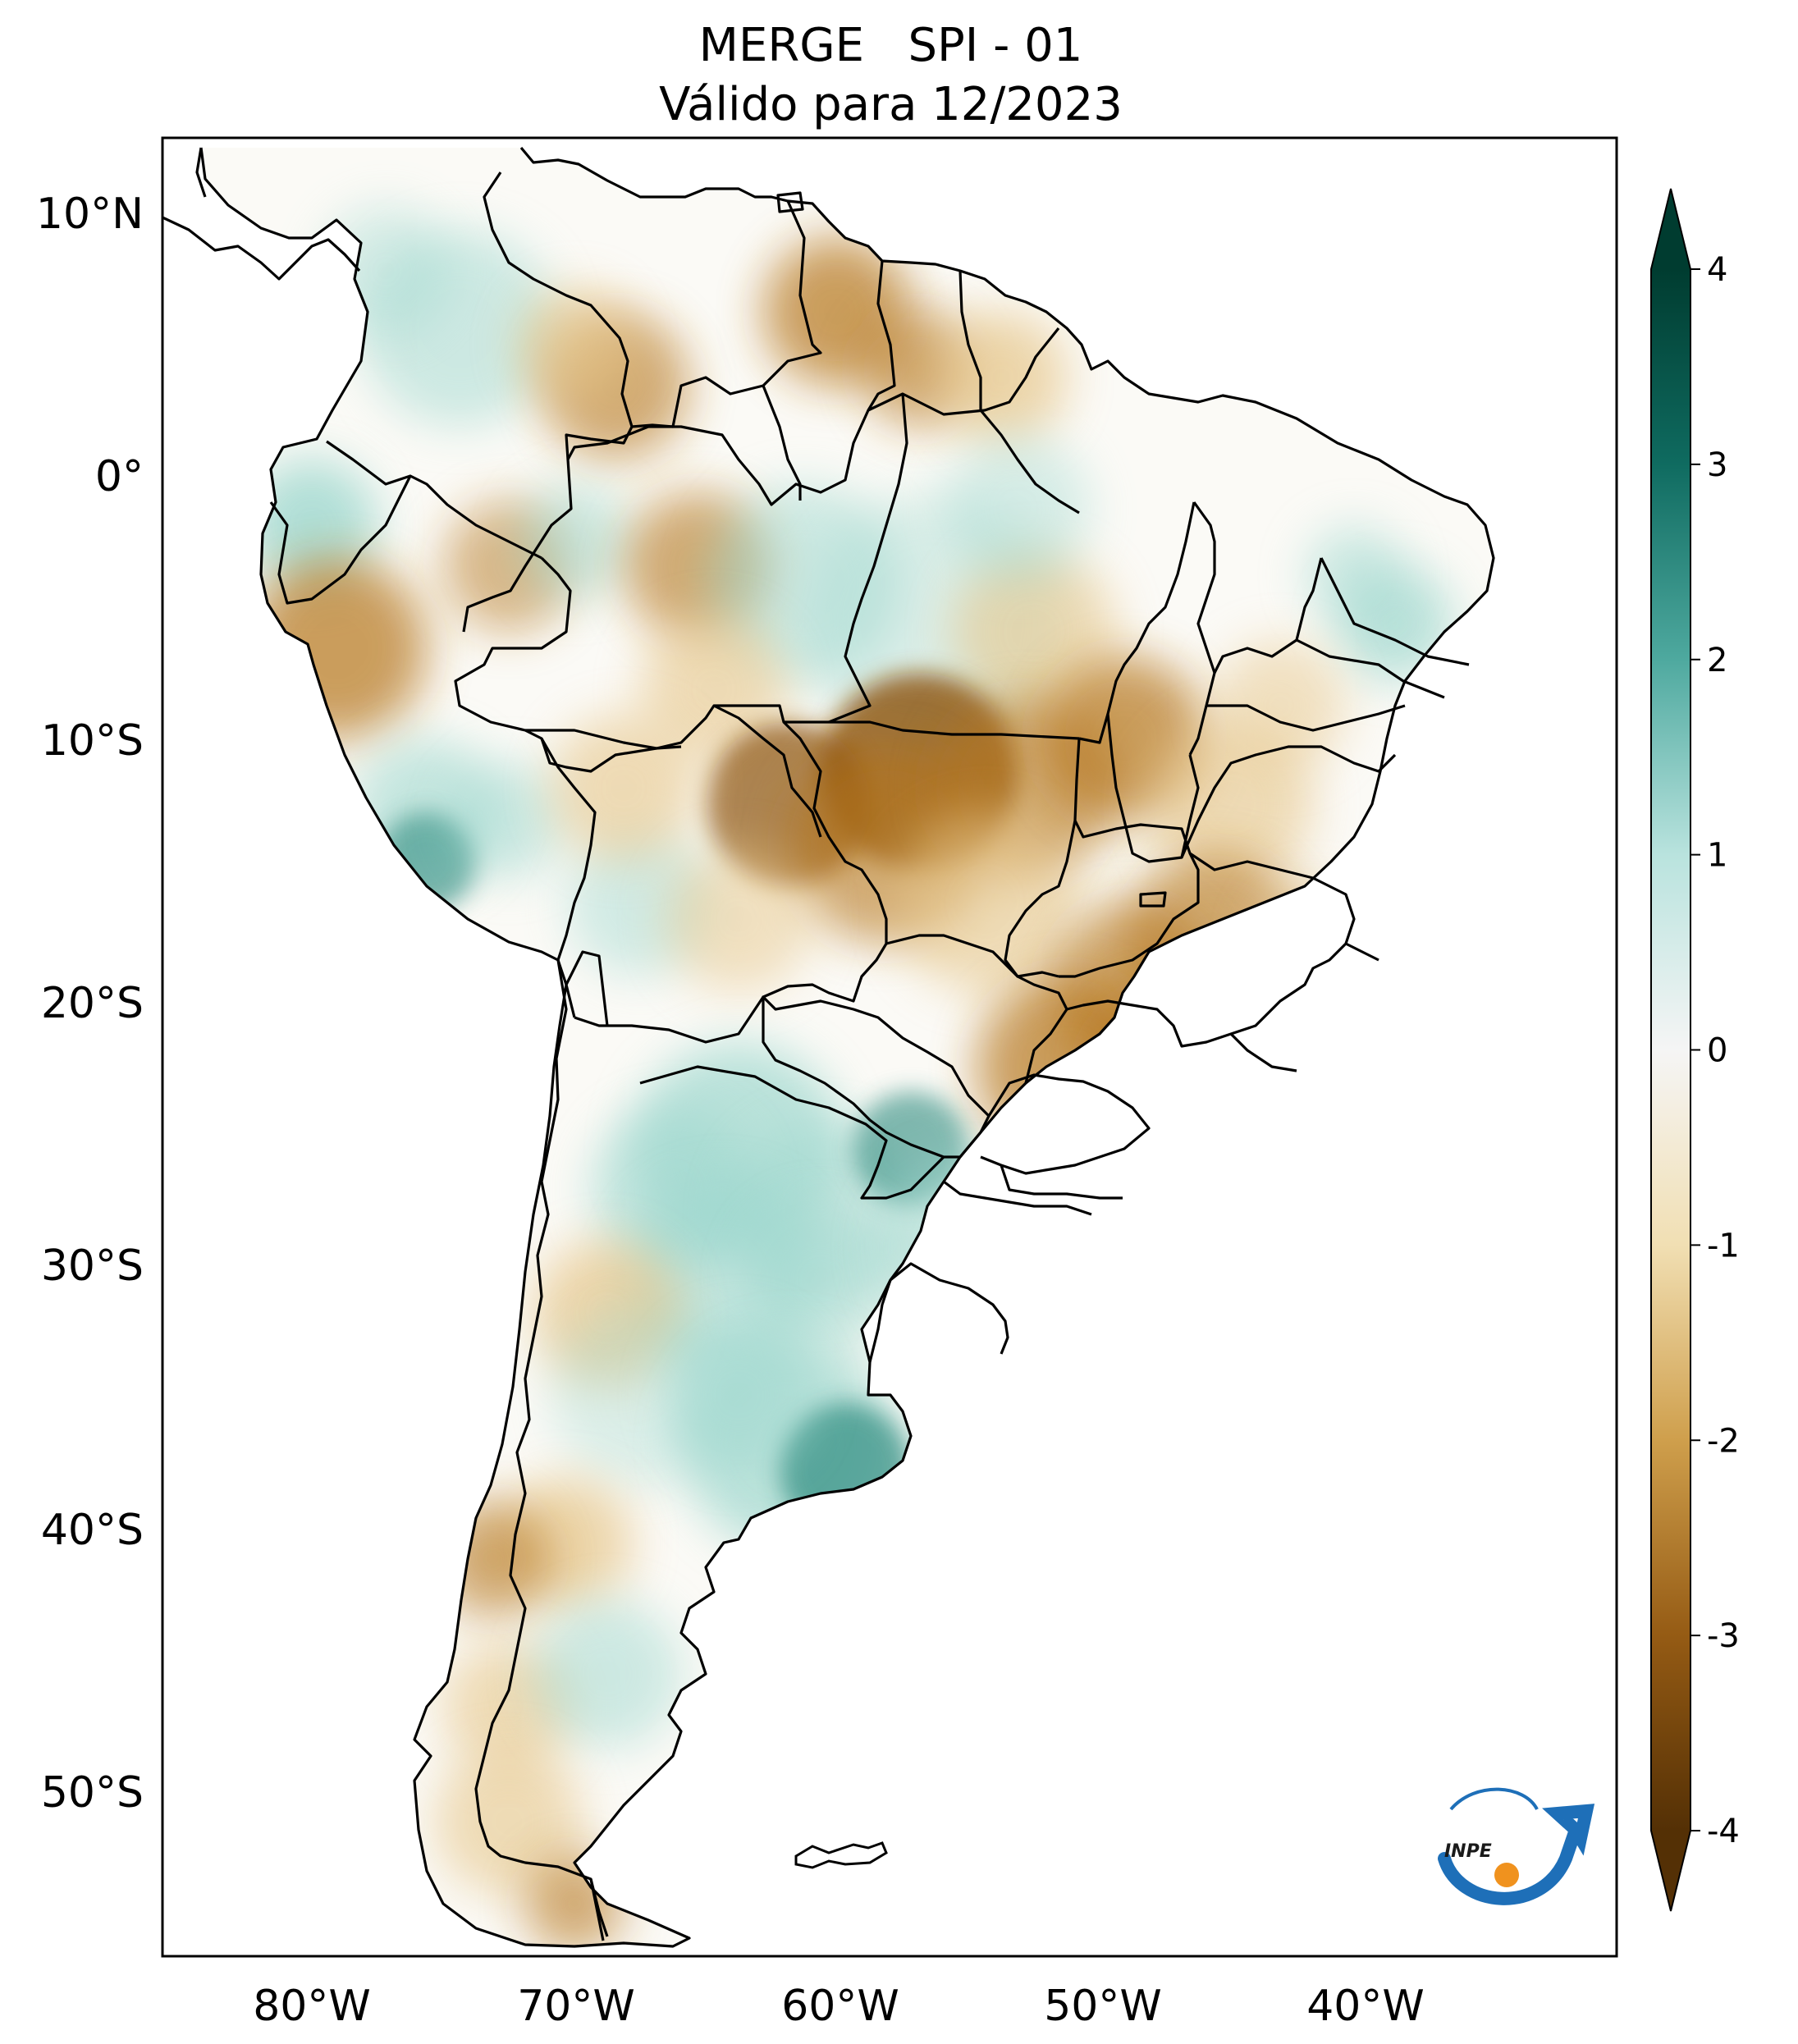 The image size is (1798, 2044). What do you see at coordinates (890, 45) in the screenshot?
I see `map-title: MERGE SPI - 01` at bounding box center [890, 45].